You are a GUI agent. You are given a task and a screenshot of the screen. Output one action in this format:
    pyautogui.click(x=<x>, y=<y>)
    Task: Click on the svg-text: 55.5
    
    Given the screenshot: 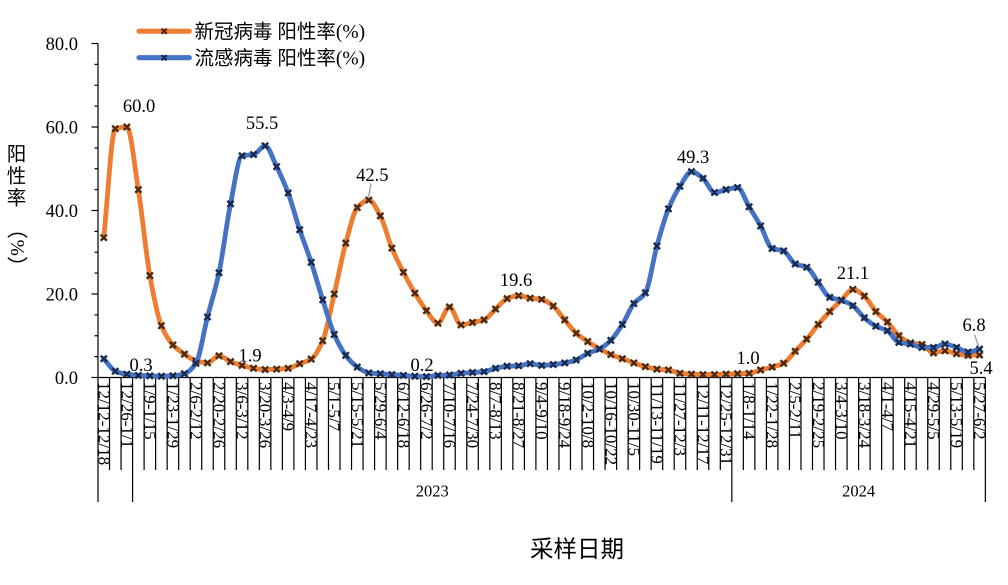 What is the action you would take?
    pyautogui.click(x=262, y=124)
    